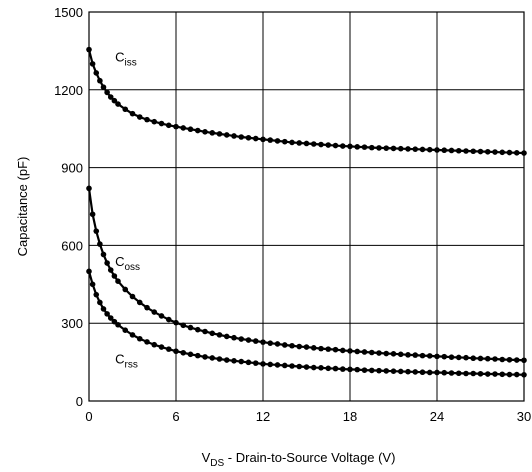  What do you see at coordinates (72, 323) in the screenshot?
I see `y-tick-label: 300` at bounding box center [72, 323].